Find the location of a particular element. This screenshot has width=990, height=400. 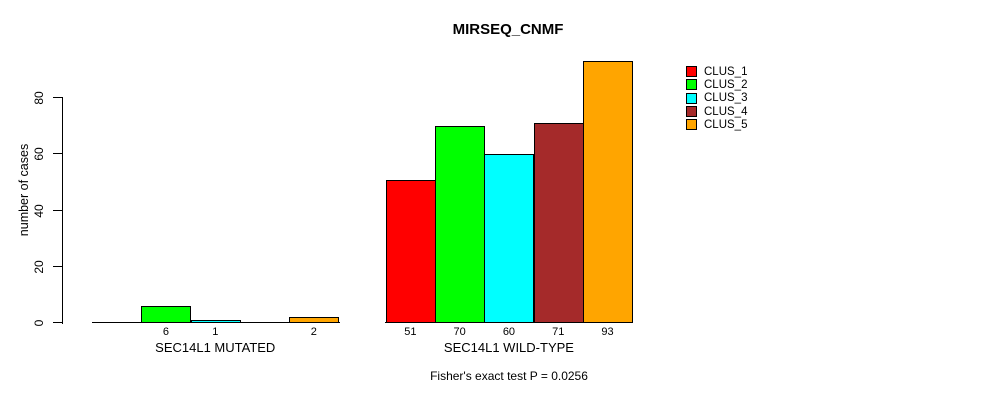

bar-value-label: 60 is located at coordinates (509, 332).